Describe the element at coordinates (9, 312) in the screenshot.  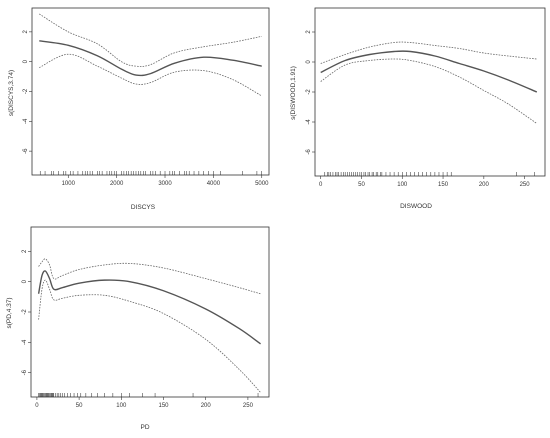
I see `y-axis-title: s(PD,4.37)` at that location.